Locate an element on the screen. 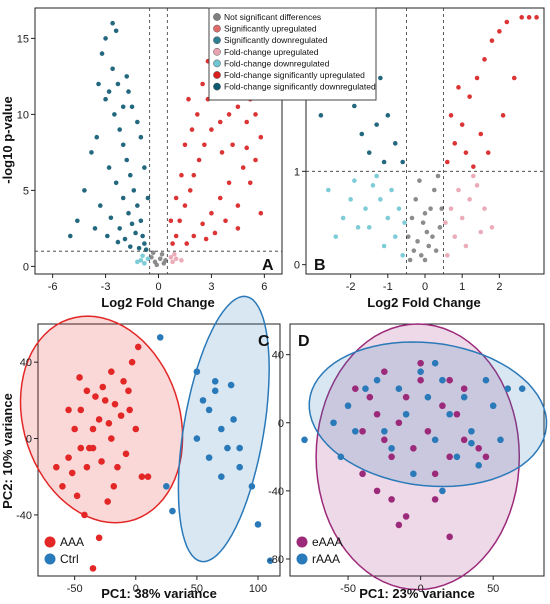 The image size is (550, 604). x-tick-label: 2 is located at coordinates (499, 287).